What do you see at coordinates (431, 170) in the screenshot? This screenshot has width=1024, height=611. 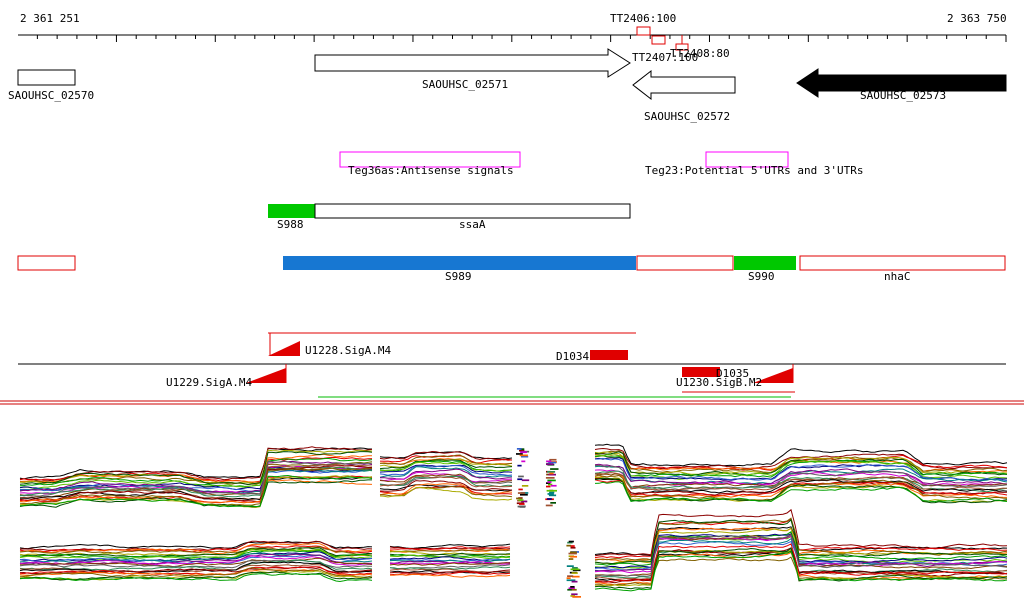 I see `annotation-label-teg36as: Teg36as:Antisense signals` at bounding box center [431, 170].